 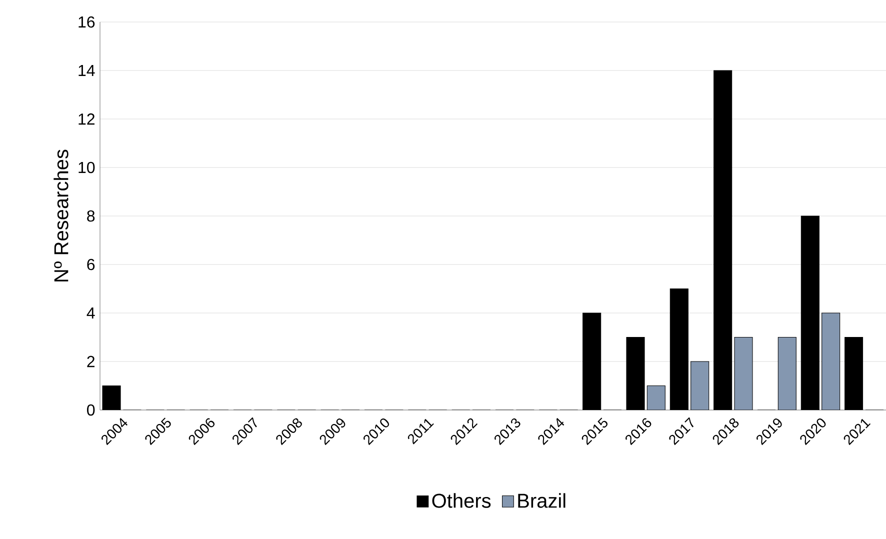 I want to click on y-tick-label: 6, so click(x=91, y=264).